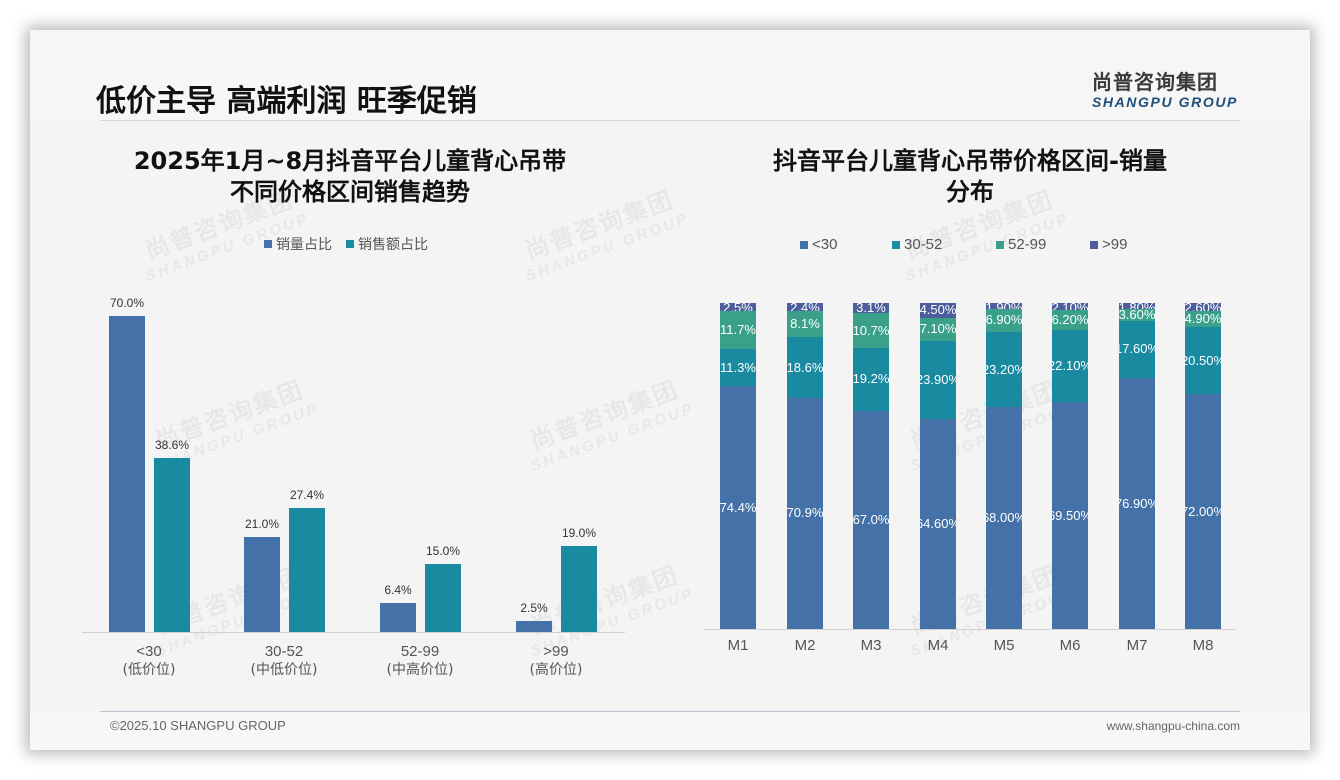 This screenshot has width=1340, height=780. What do you see at coordinates (805, 645) in the screenshot?
I see `month-label: M2` at bounding box center [805, 645].